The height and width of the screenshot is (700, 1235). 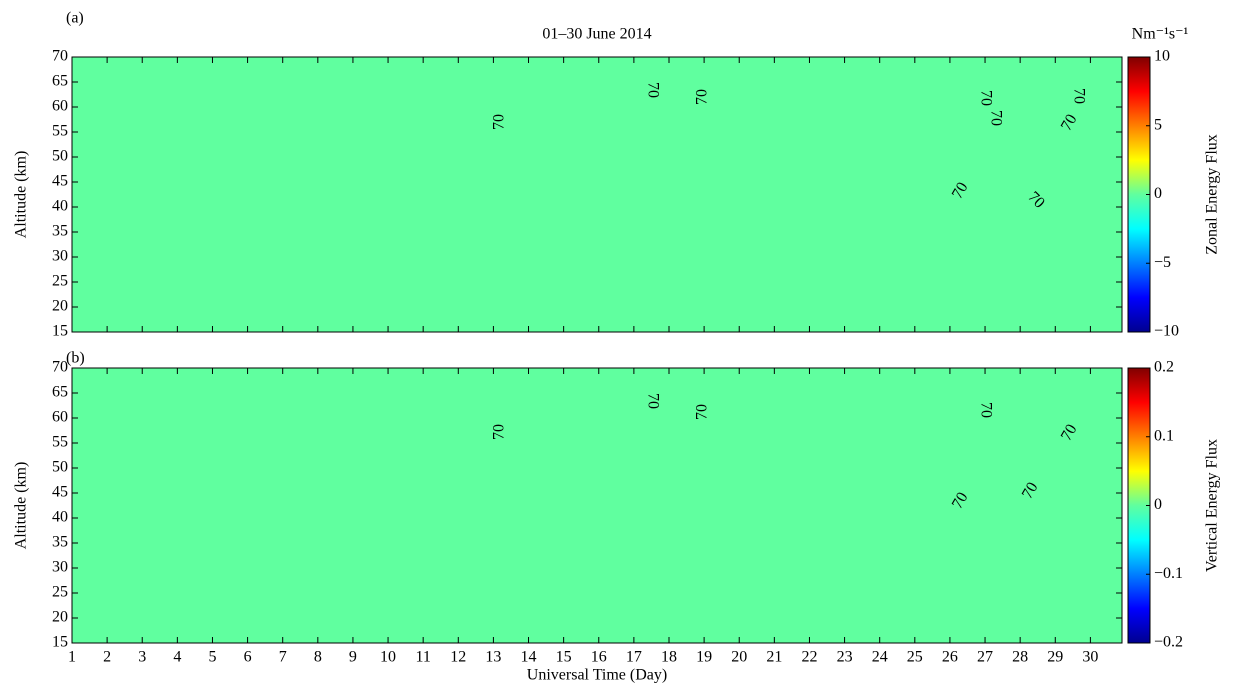 I want to click on x-tick-label: 21, so click(x=774, y=657).